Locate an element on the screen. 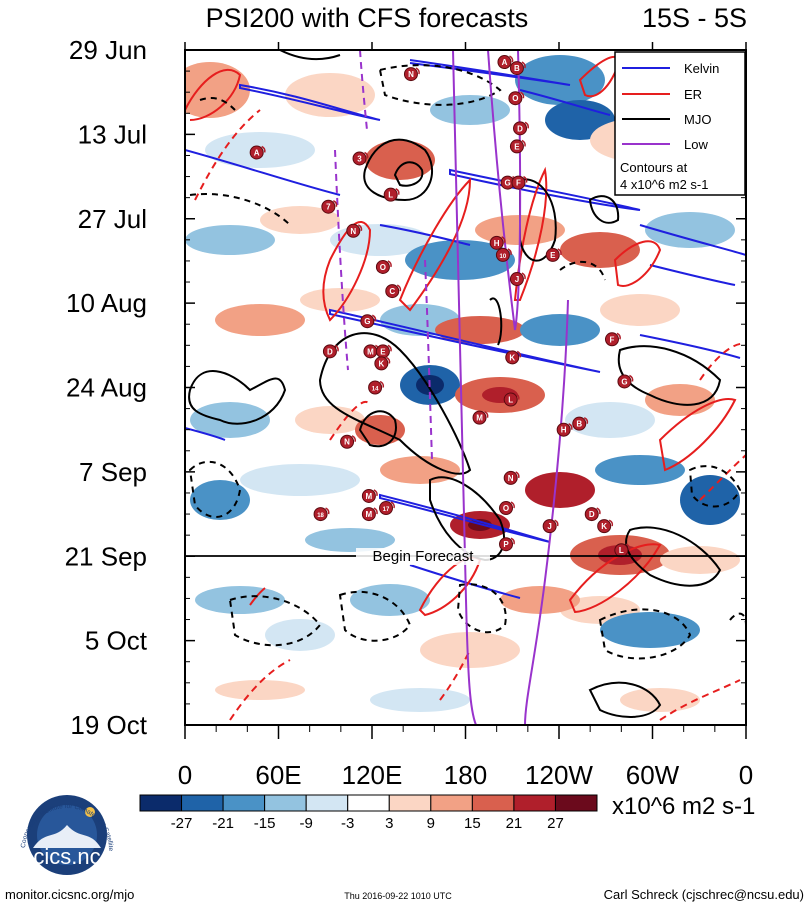 The height and width of the screenshot is (907, 809). storm-marker: O is located at coordinates (383, 266).